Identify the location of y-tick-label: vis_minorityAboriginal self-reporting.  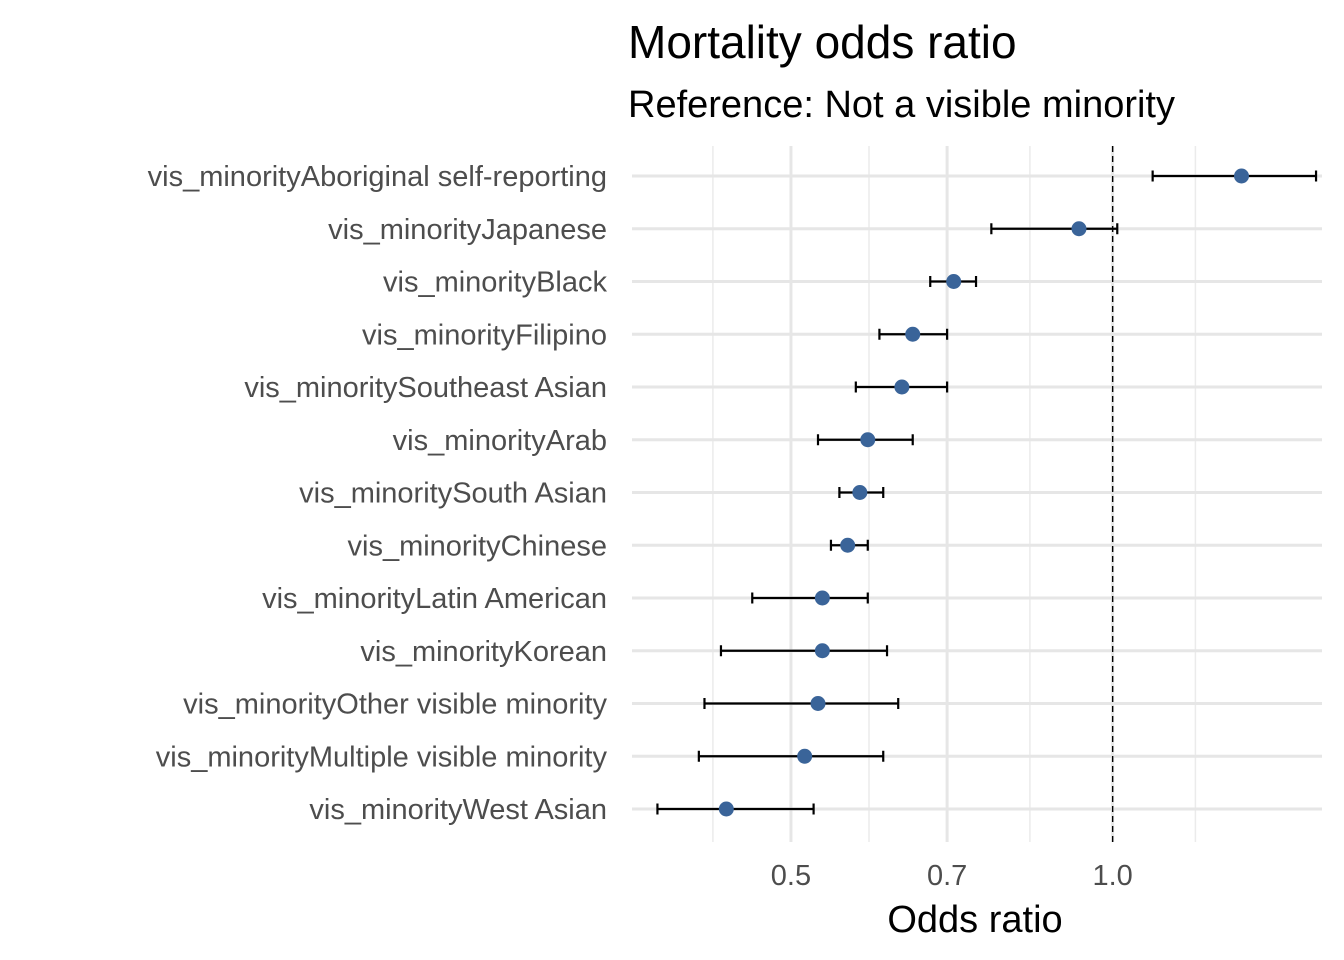
(377, 177).